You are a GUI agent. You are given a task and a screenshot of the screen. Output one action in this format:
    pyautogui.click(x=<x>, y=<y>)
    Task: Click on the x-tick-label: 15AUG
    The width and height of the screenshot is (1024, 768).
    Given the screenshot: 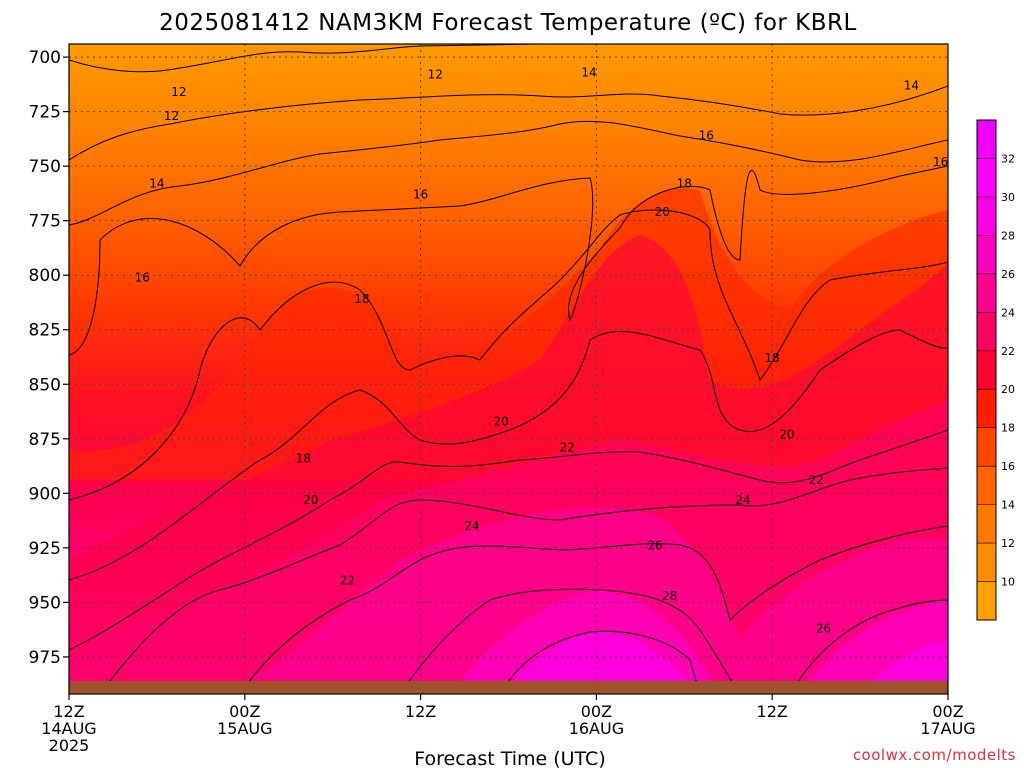 What is the action you would take?
    pyautogui.click(x=244, y=728)
    